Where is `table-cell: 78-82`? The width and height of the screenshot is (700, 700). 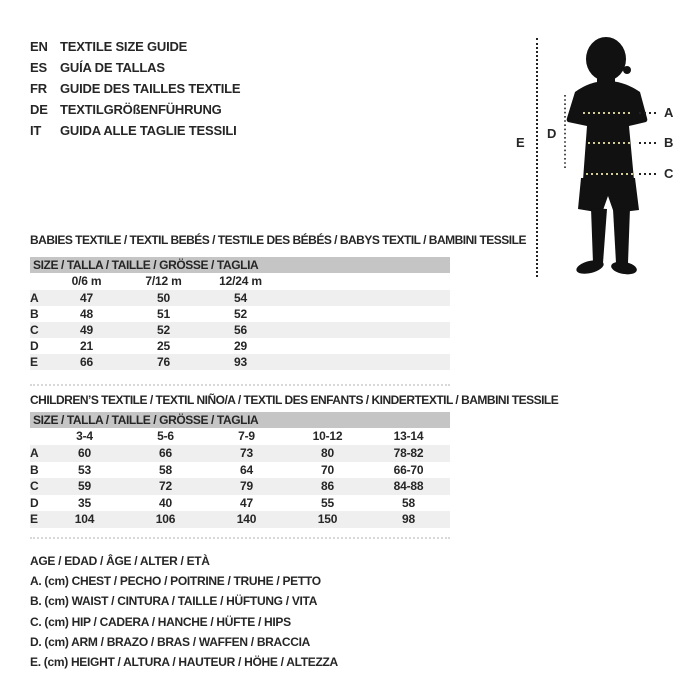 table-cell: 78-82 is located at coordinates (408, 453).